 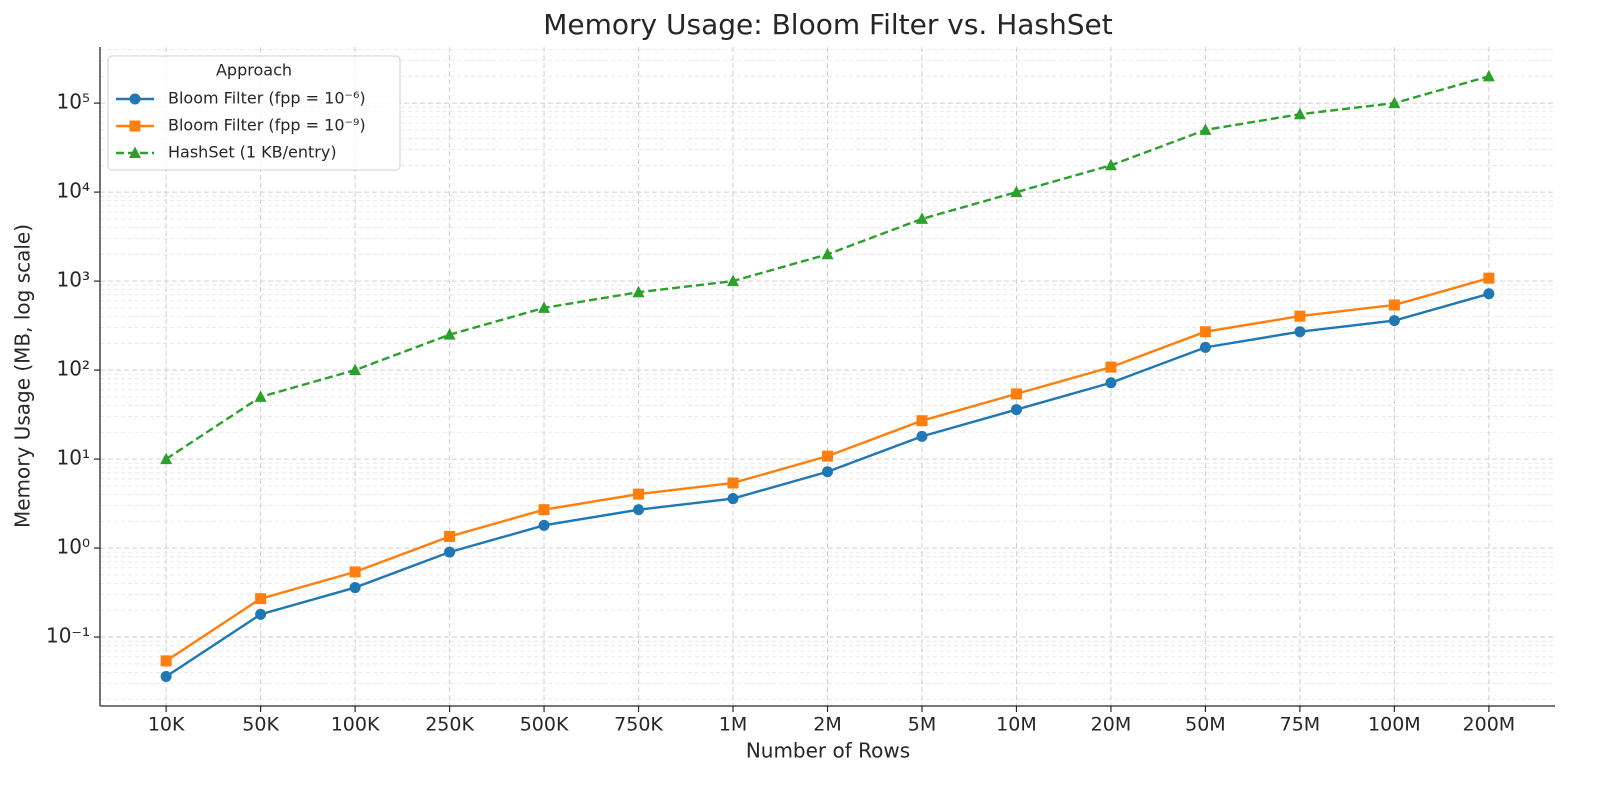 I want to click on x-tick-label: 20M, so click(x=1111, y=725).